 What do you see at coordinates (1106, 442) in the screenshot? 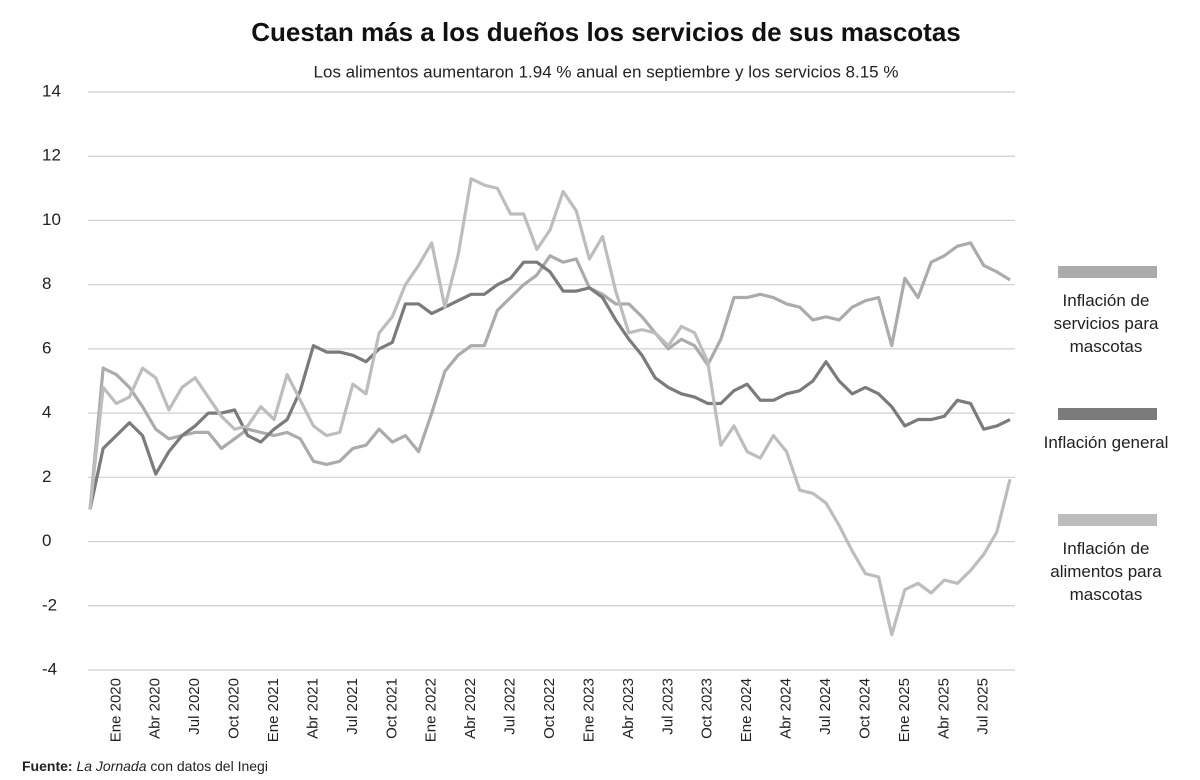
I see `legend-label: Inflación general` at bounding box center [1106, 442].